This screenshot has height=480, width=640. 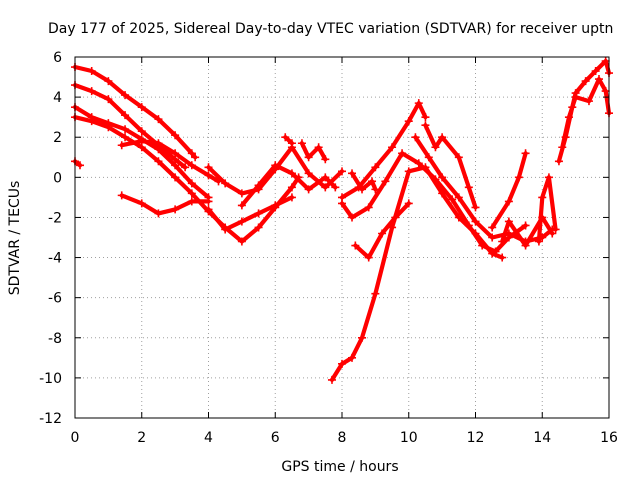 What do you see at coordinates (57, 178) in the screenshot?
I see `y-tick-label: 0` at bounding box center [57, 178].